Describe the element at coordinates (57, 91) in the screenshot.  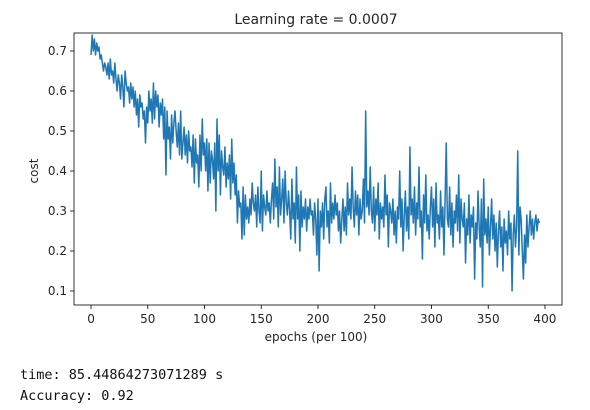
I see `y-tick-label: 0.6` at that location.